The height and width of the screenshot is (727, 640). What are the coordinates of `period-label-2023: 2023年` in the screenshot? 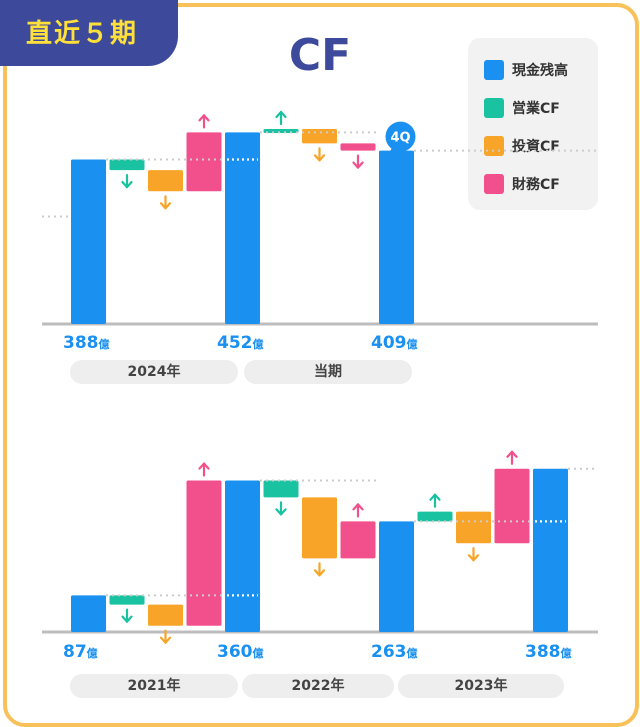 It's located at (481, 686).